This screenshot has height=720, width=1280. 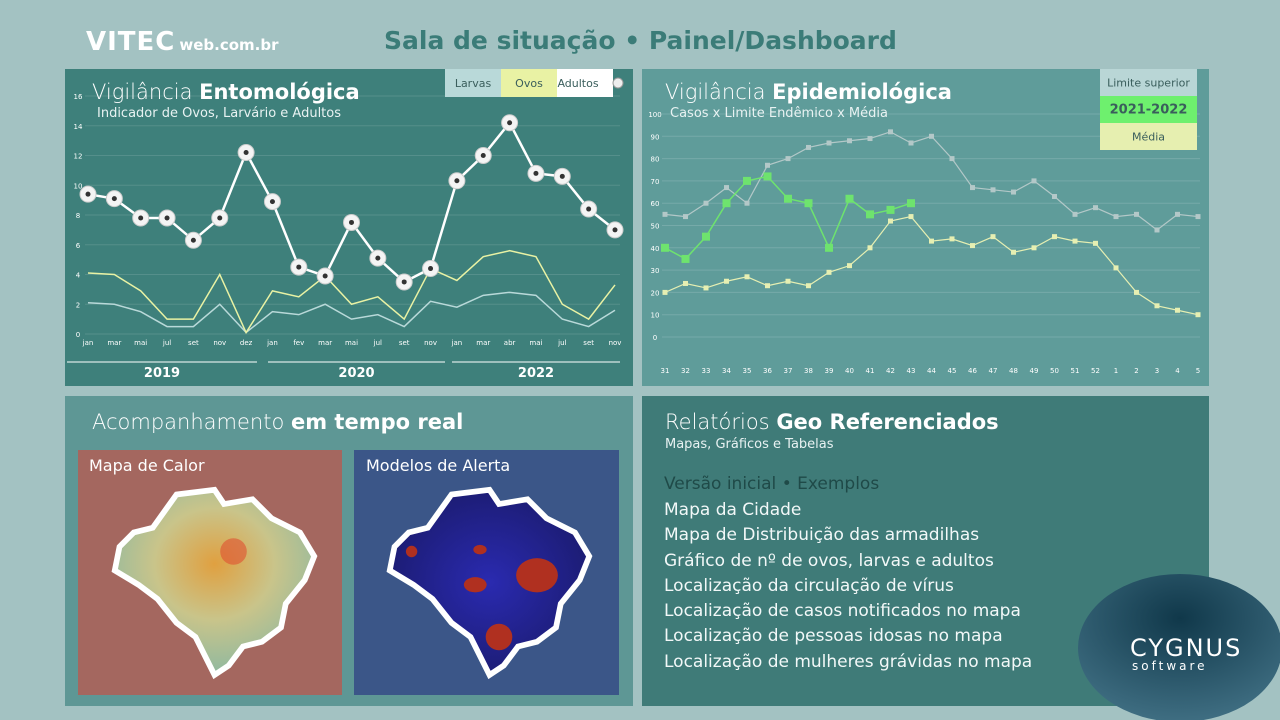 What do you see at coordinates (779, 113) in the screenshot?
I see `subtitle: Casos x Limite Endêmico x Média` at bounding box center [779, 113].